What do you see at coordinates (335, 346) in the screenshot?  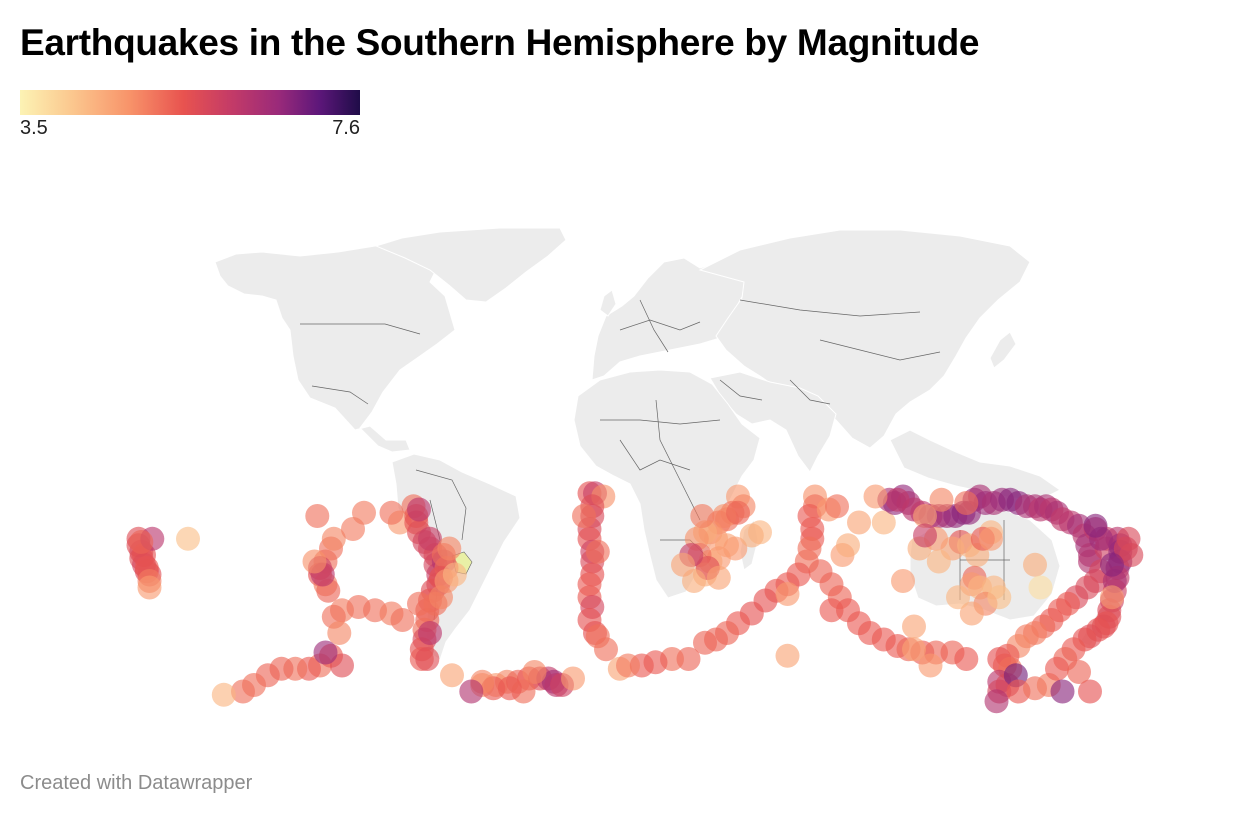 I see `landmass-north-america` at bounding box center [335, 346].